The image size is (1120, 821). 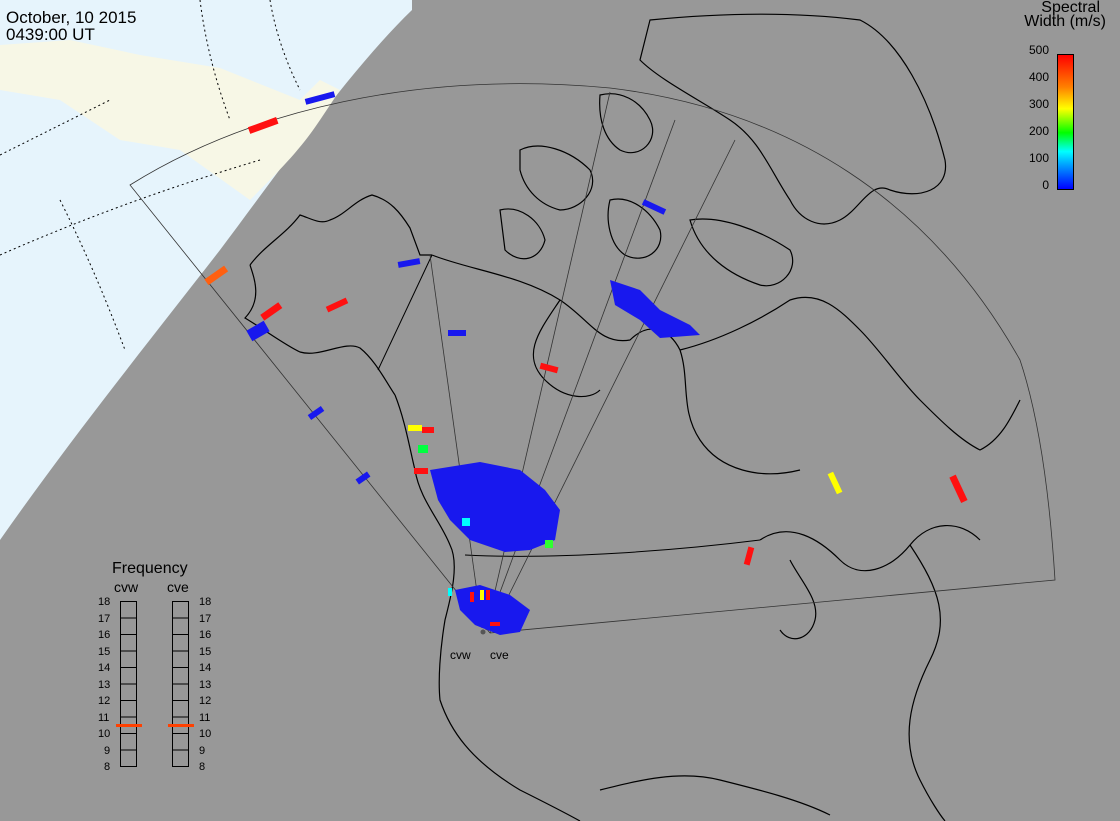 I want to click on frequency-tick-left: 8, so click(x=107, y=767).